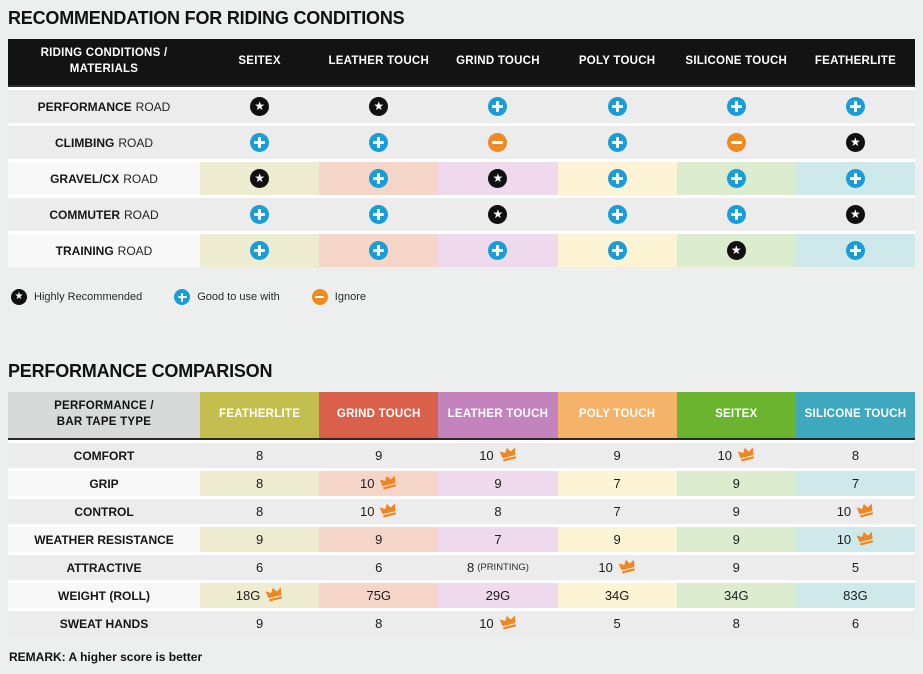  I want to click on score-value: 5, so click(855, 567).